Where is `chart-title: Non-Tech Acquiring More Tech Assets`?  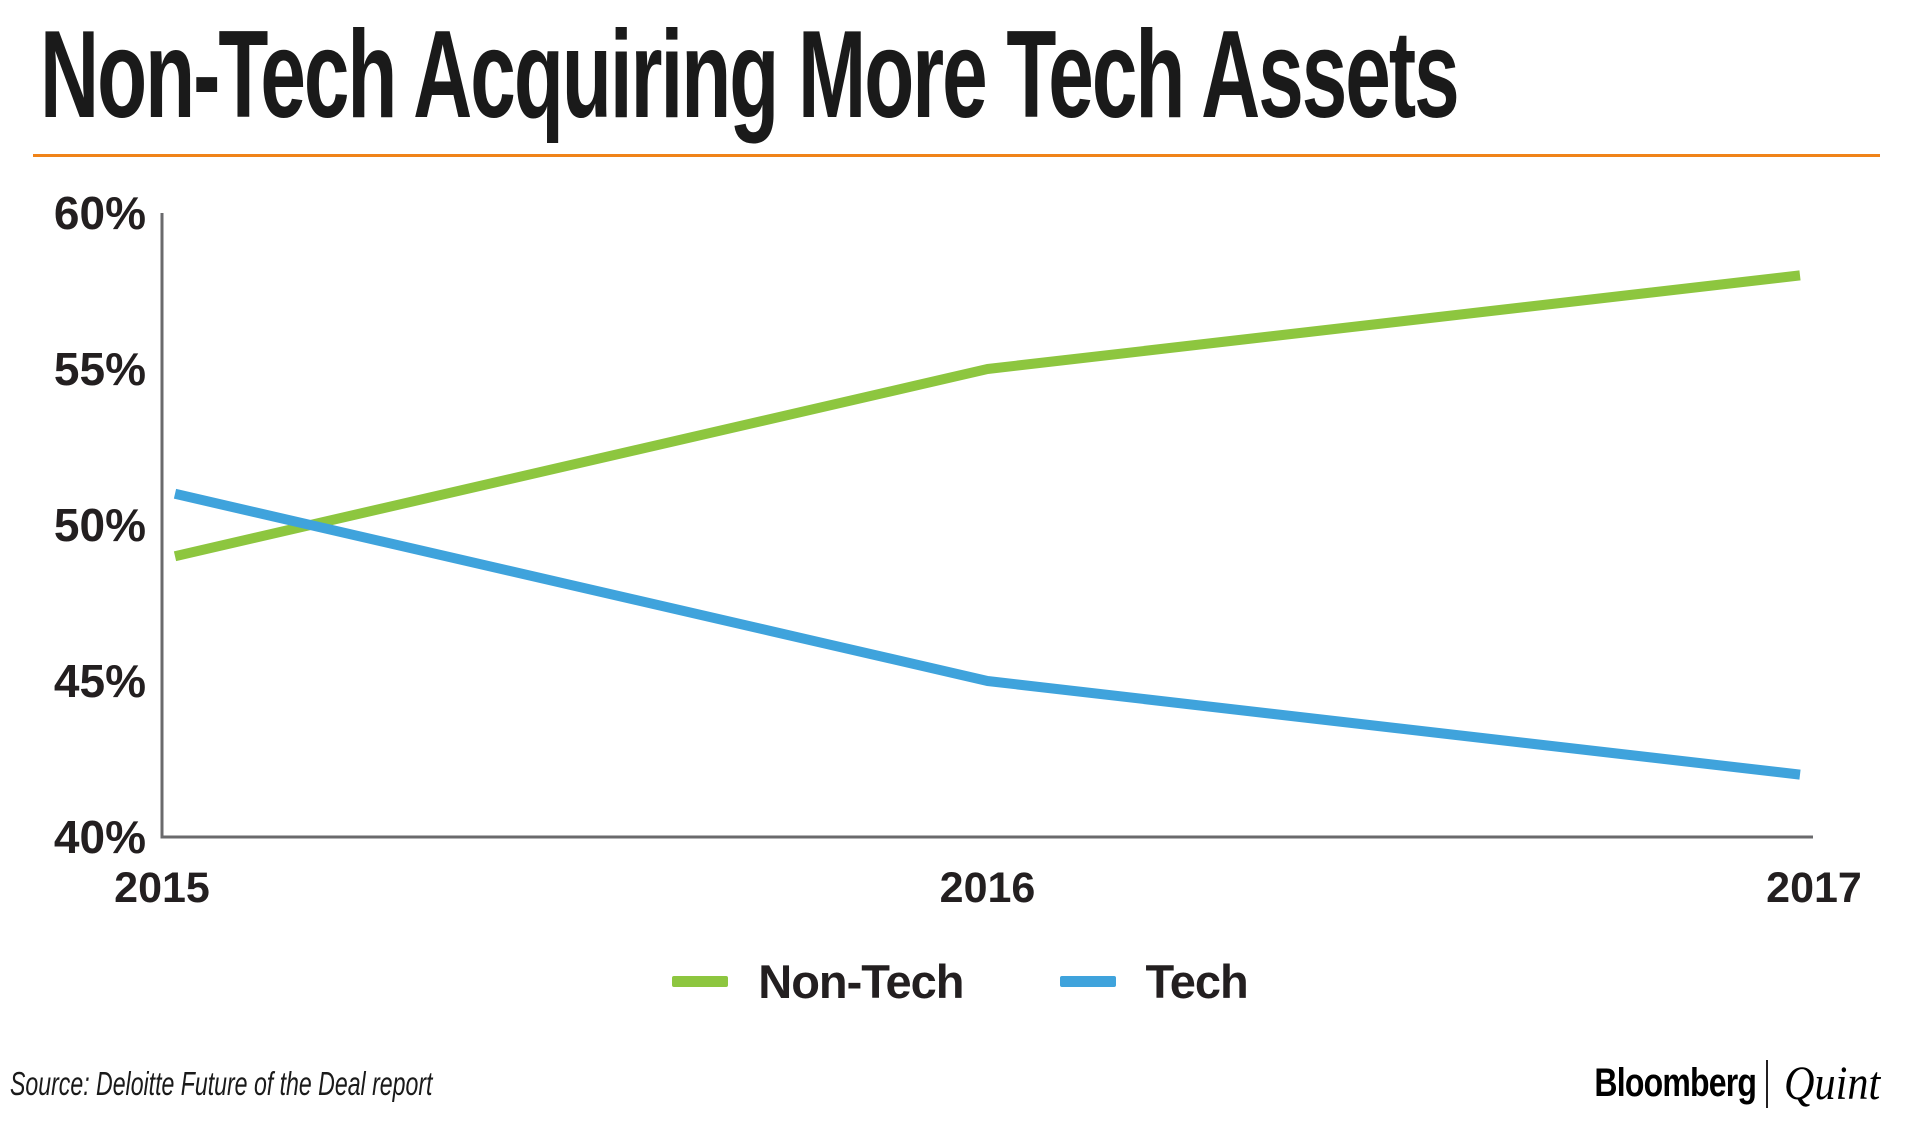 chart-title: Non-Tech Acquiring More Tech Assets is located at coordinates (750, 75).